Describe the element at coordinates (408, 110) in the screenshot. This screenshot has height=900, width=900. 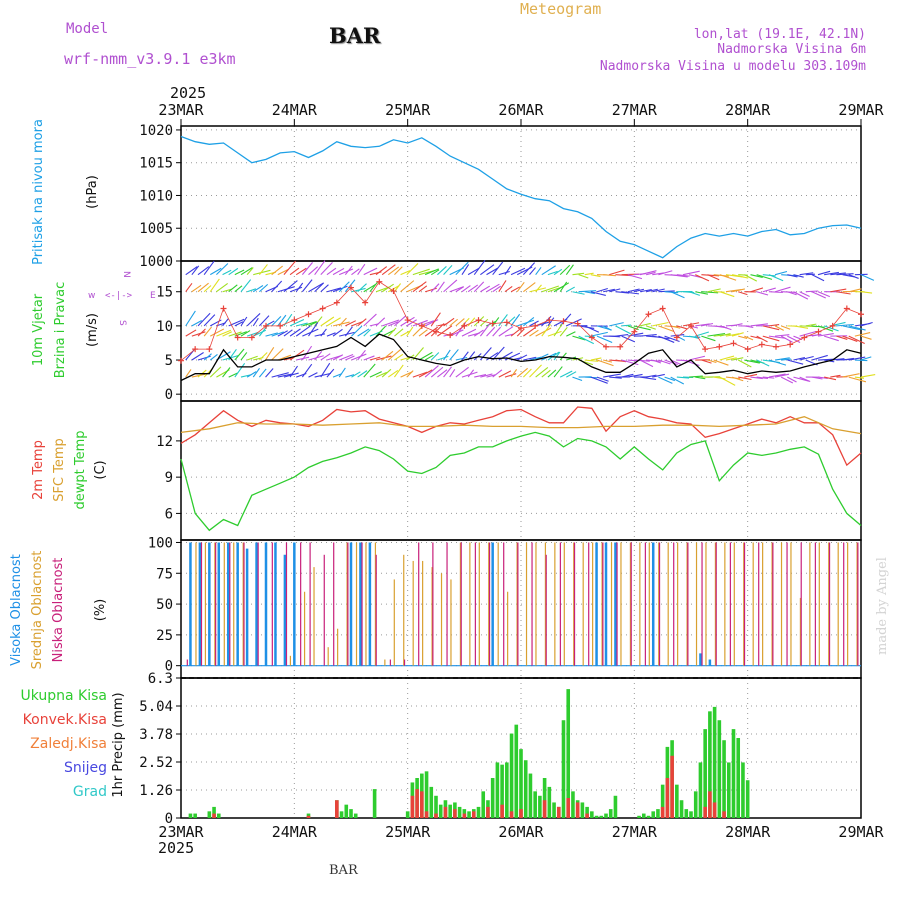
I see `top-date-label: 25MAR` at that location.